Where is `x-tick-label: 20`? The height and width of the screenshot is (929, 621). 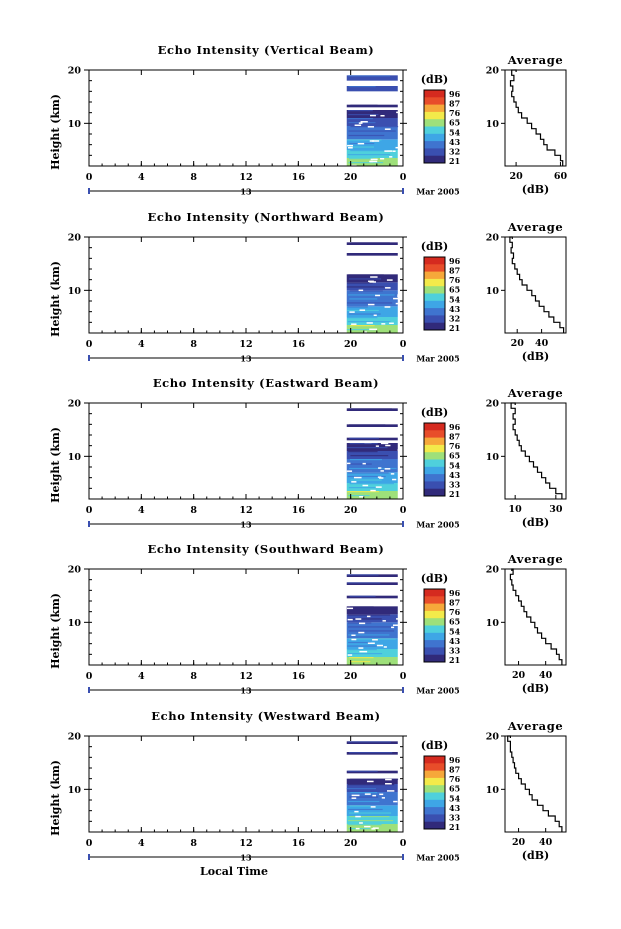
x-tick-label: 20 is located at coordinates (351, 676).